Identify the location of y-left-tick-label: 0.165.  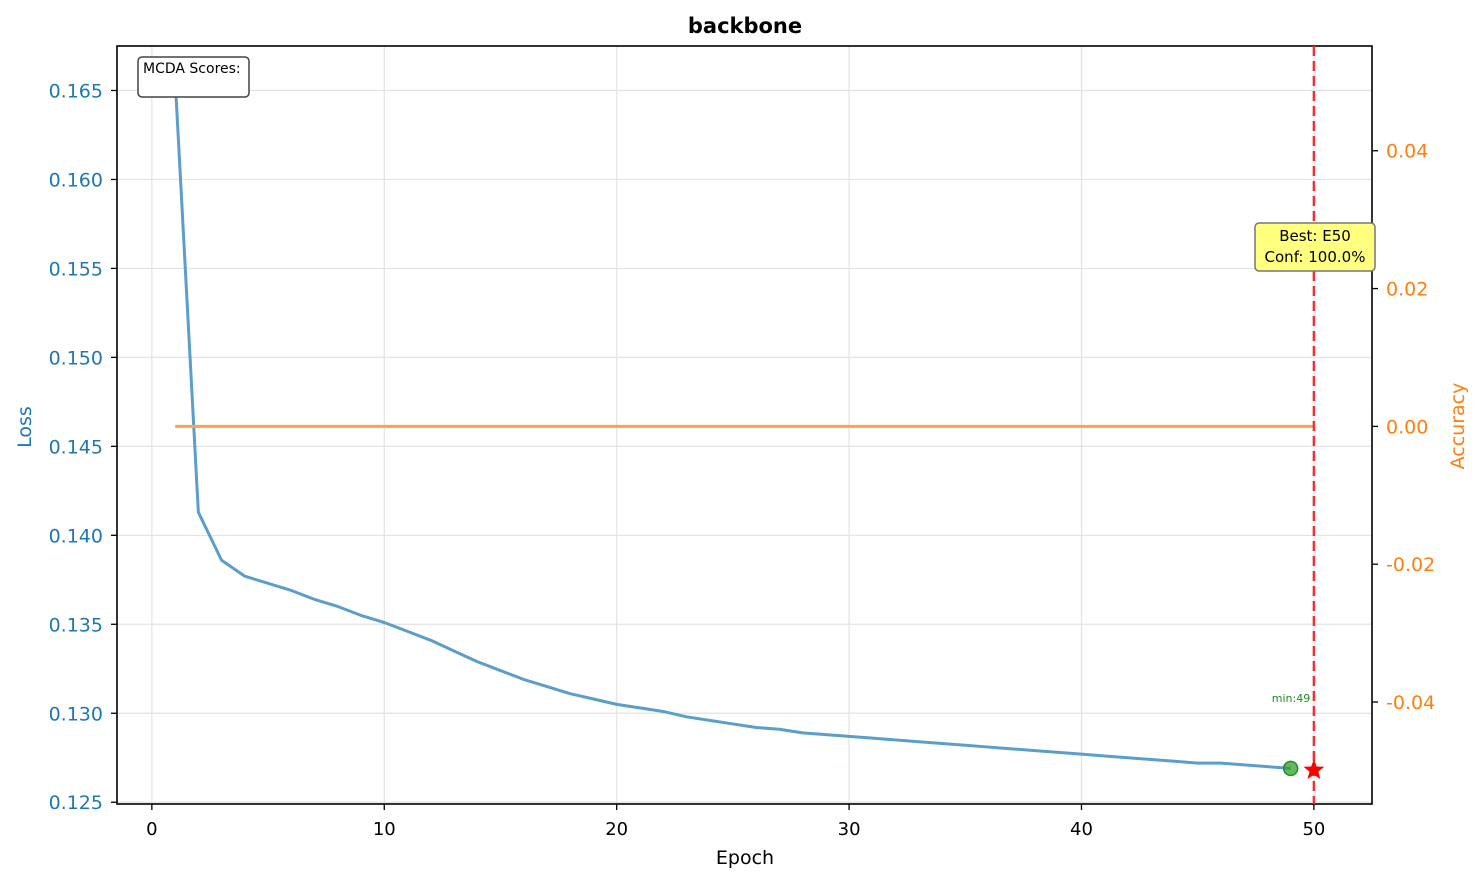
(76, 91).